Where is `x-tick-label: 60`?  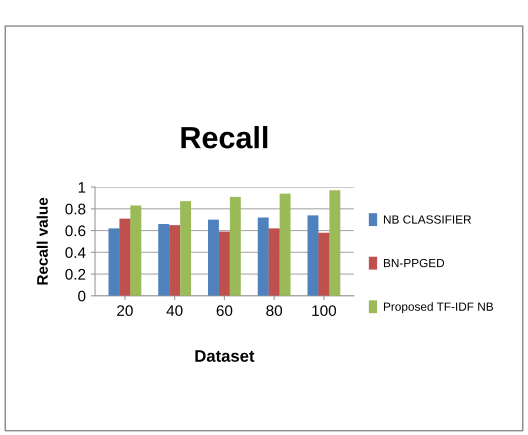 x-tick-label: 60 is located at coordinates (224, 310).